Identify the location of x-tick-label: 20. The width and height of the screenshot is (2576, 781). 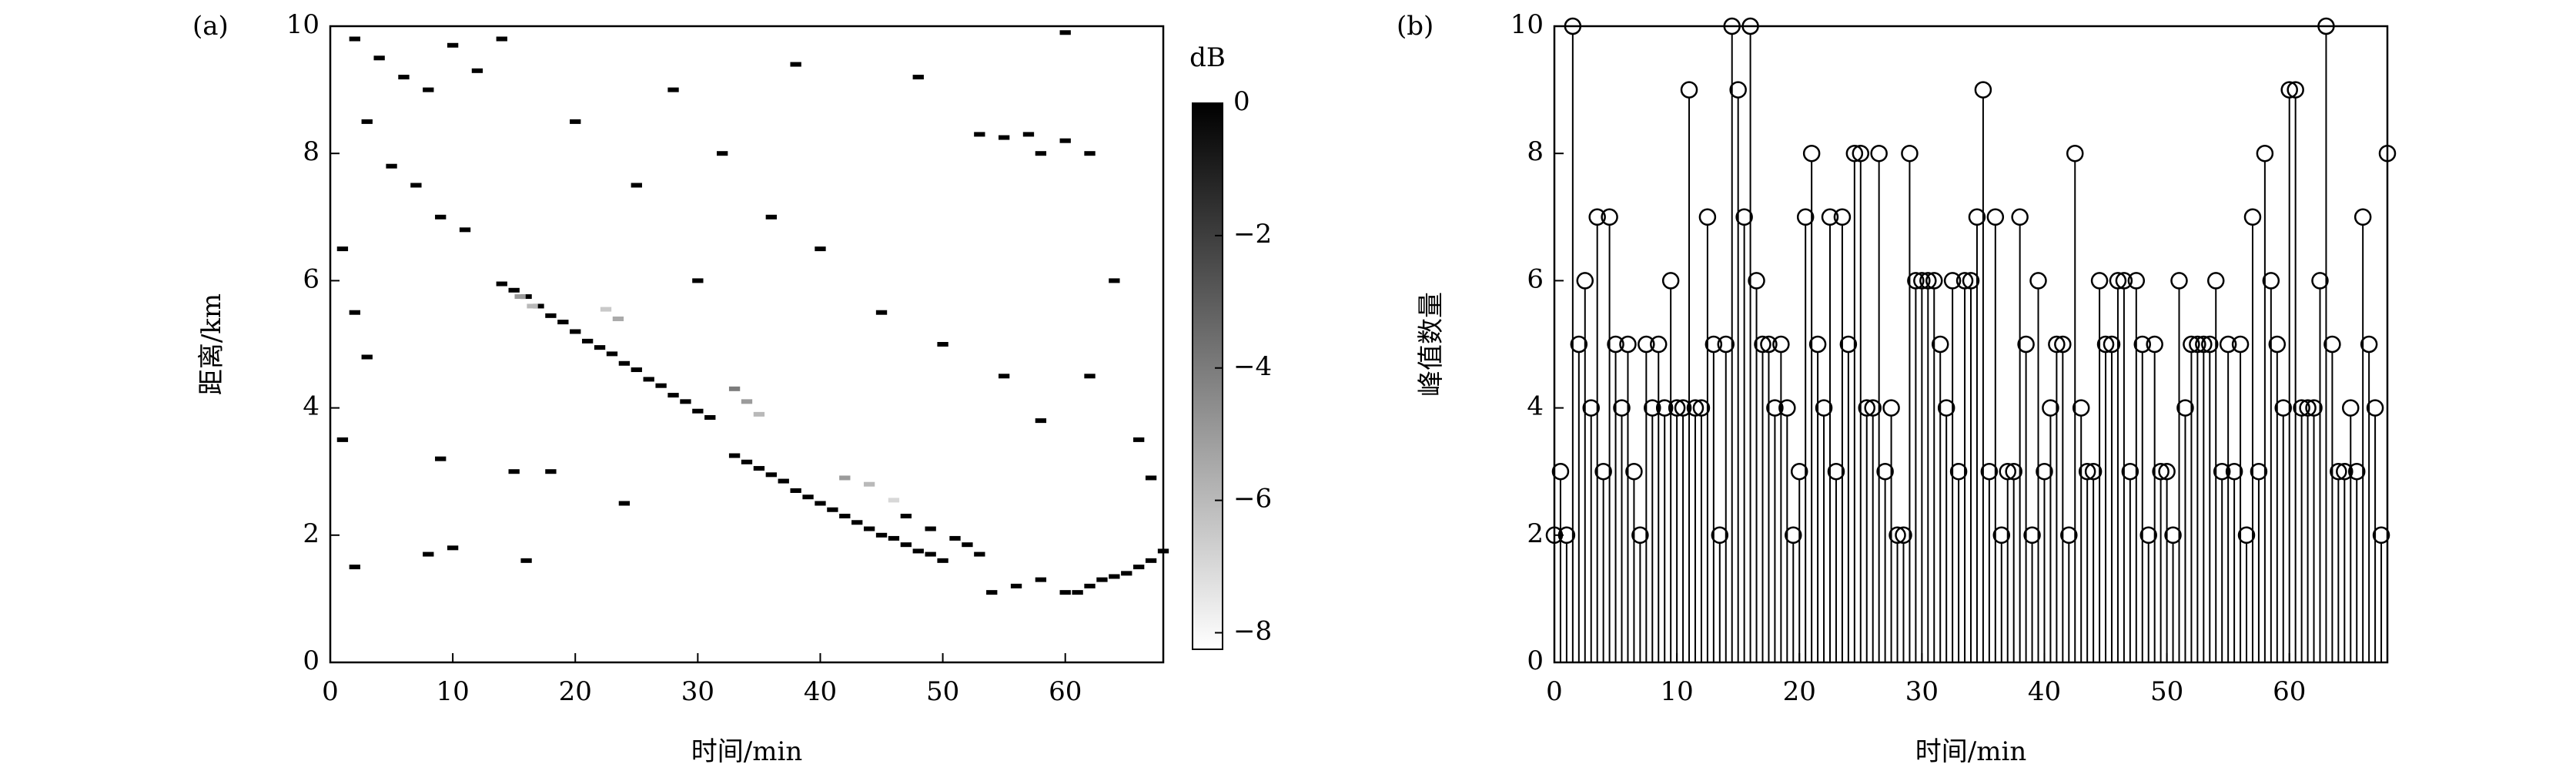
(1799, 692).